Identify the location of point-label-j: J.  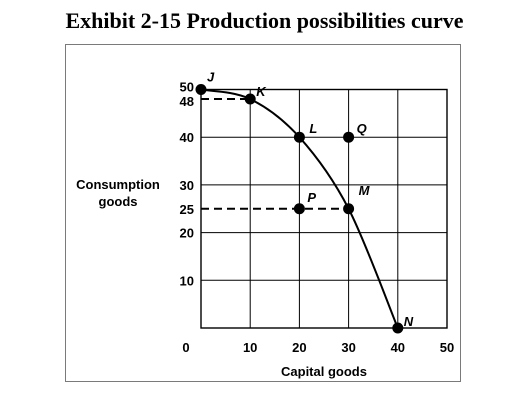
(211, 77).